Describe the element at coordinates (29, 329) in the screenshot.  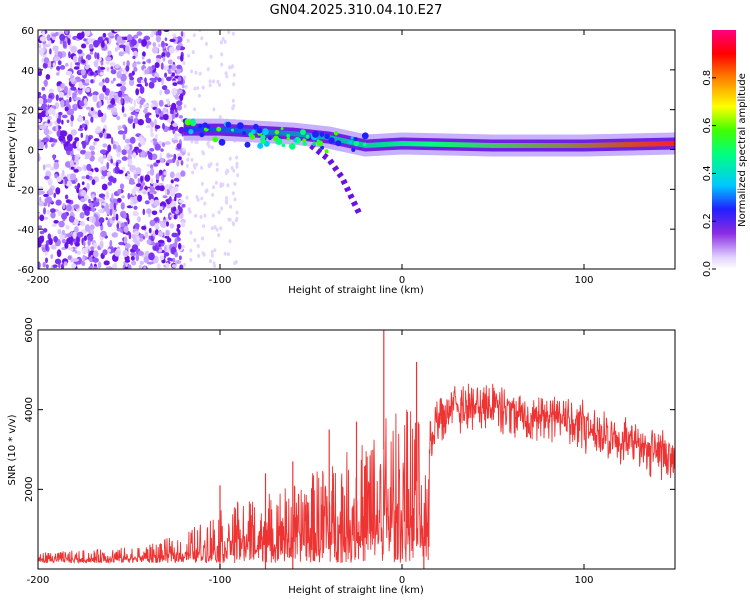
I see `y-tick-label: 6000` at that location.